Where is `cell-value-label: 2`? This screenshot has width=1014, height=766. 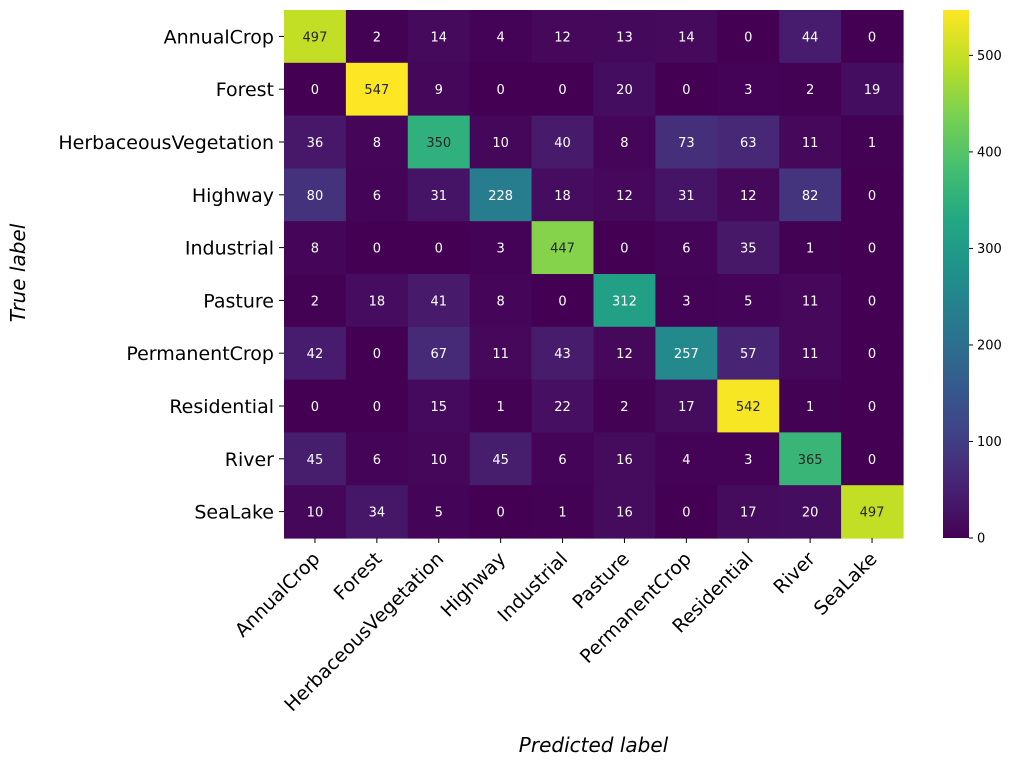
cell-value-label: 2 is located at coordinates (377, 37).